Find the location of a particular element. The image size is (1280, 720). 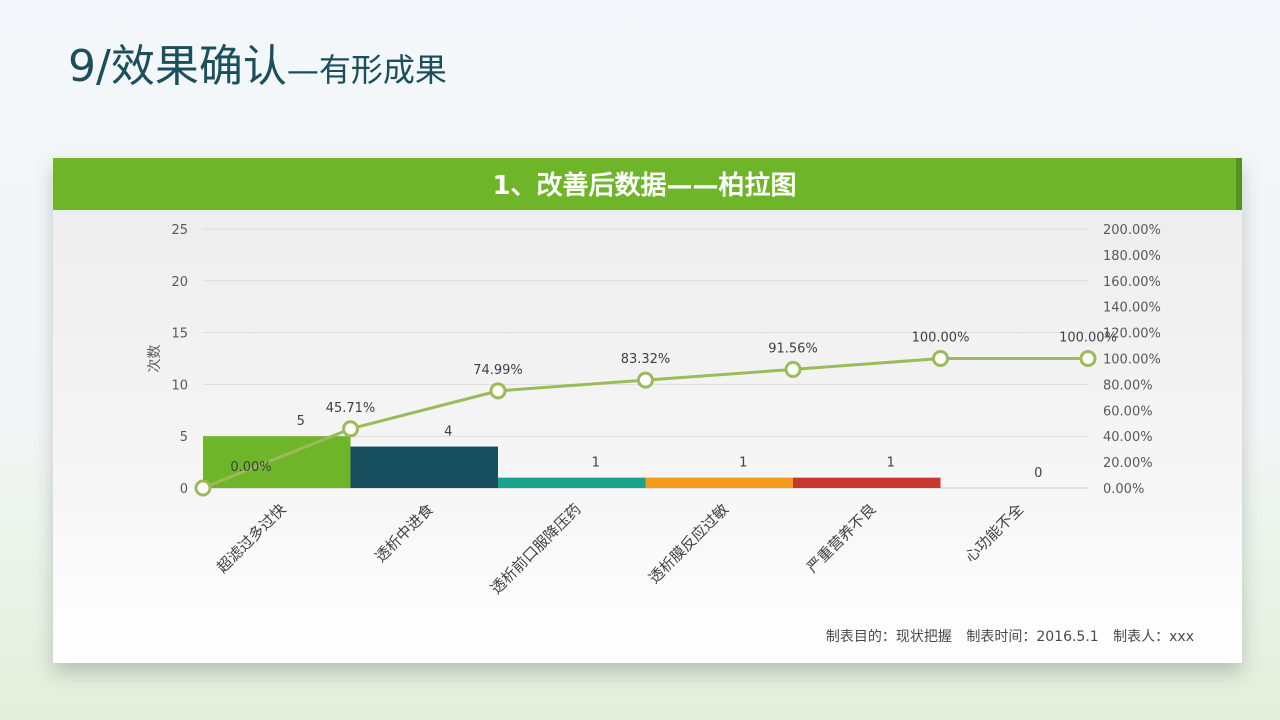

y2-tick-label: 160.00% is located at coordinates (1132, 282).